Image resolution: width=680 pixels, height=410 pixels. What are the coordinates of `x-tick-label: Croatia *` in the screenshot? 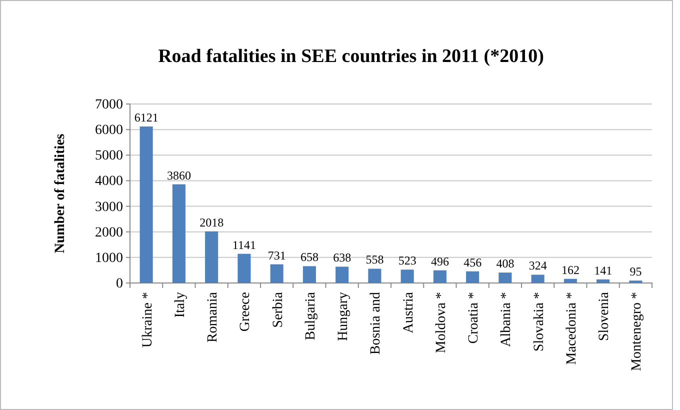 It's located at (474, 318).